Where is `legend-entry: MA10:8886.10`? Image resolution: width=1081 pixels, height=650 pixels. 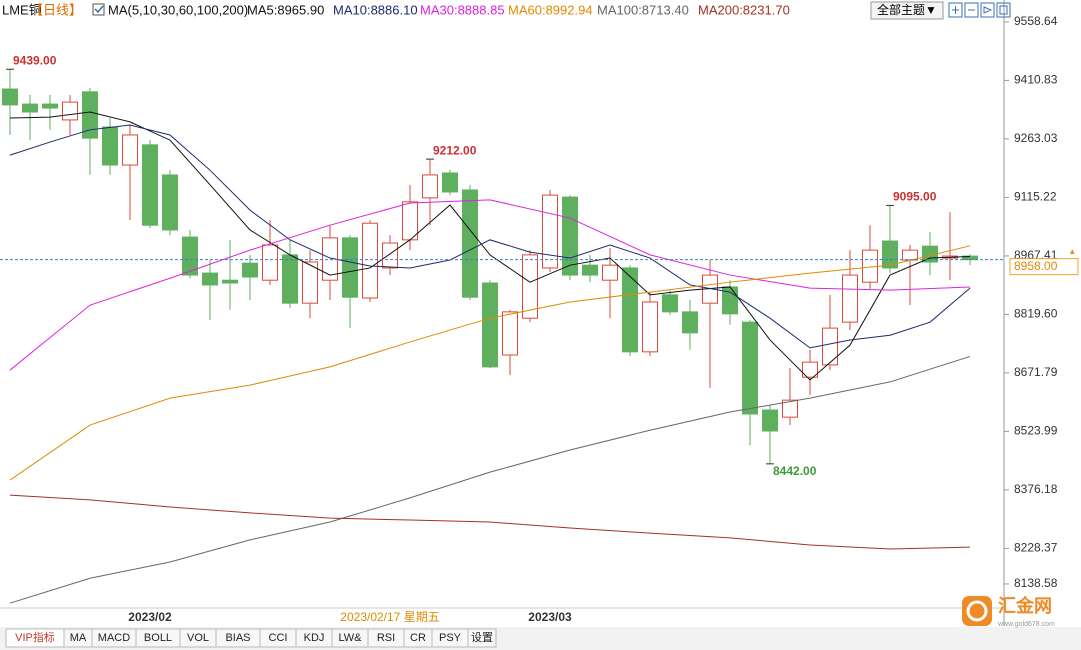
legend-entry: MA10:8886.10 is located at coordinates (375, 9).